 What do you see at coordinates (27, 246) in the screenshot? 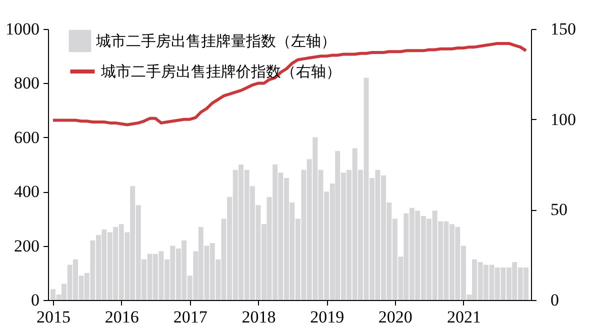
I see `y-tick-label: 200` at bounding box center [27, 246].